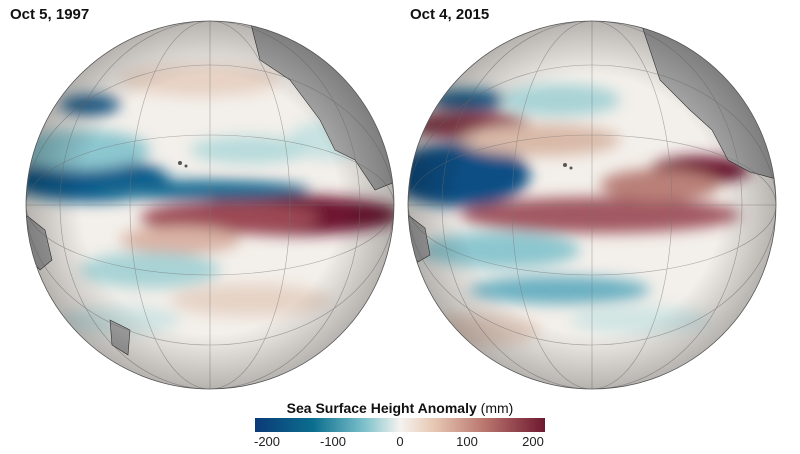 This screenshot has width=800, height=454. I want to click on legend-tick: 100, so click(467, 441).